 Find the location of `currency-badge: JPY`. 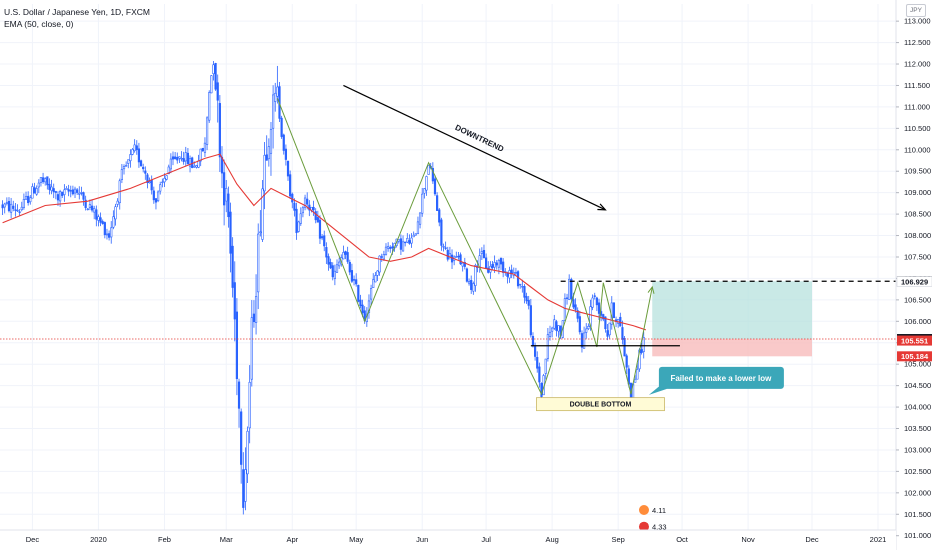

currency-badge: JPY is located at coordinates (916, 10).